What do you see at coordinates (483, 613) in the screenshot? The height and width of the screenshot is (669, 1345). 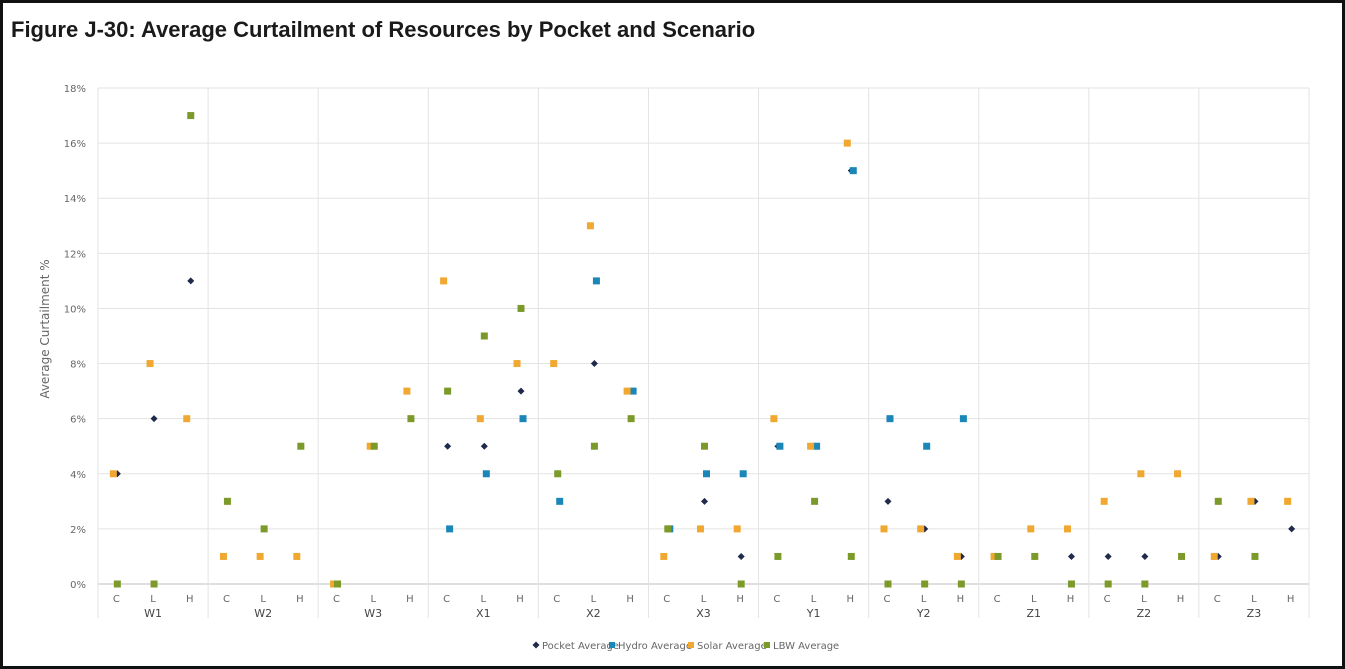 I see `x-group-label: X1` at bounding box center [483, 613].